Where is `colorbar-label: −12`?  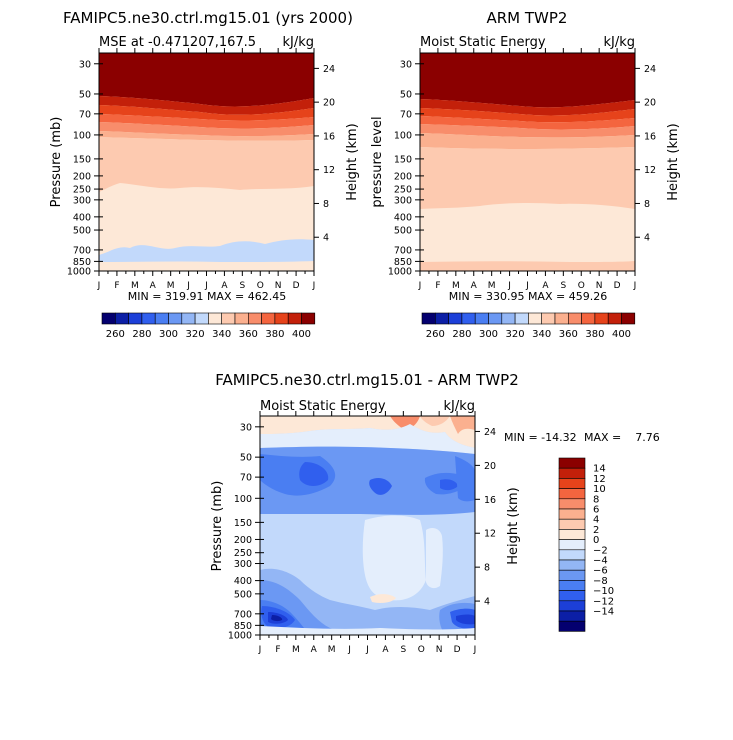 colorbar-label: −12 is located at coordinates (603, 601).